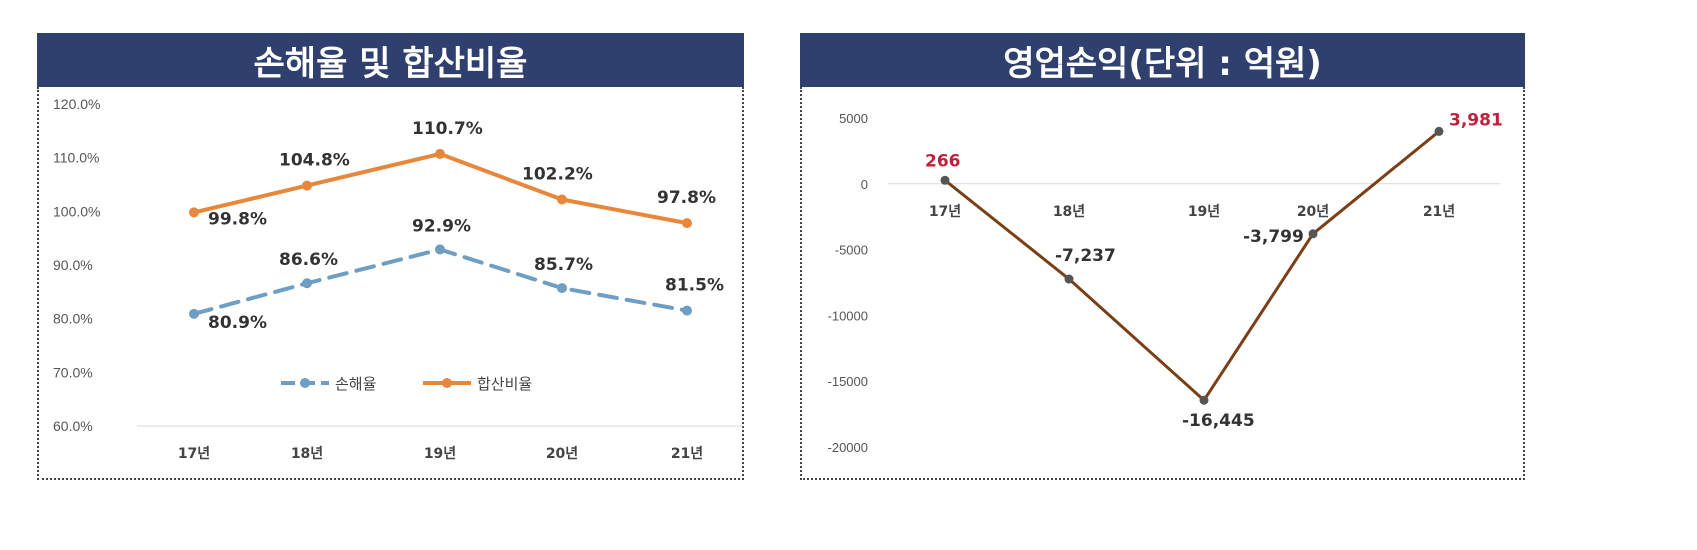 This screenshot has width=1697, height=550. I want to click on operating-profit-data-label: 266, so click(943, 161).